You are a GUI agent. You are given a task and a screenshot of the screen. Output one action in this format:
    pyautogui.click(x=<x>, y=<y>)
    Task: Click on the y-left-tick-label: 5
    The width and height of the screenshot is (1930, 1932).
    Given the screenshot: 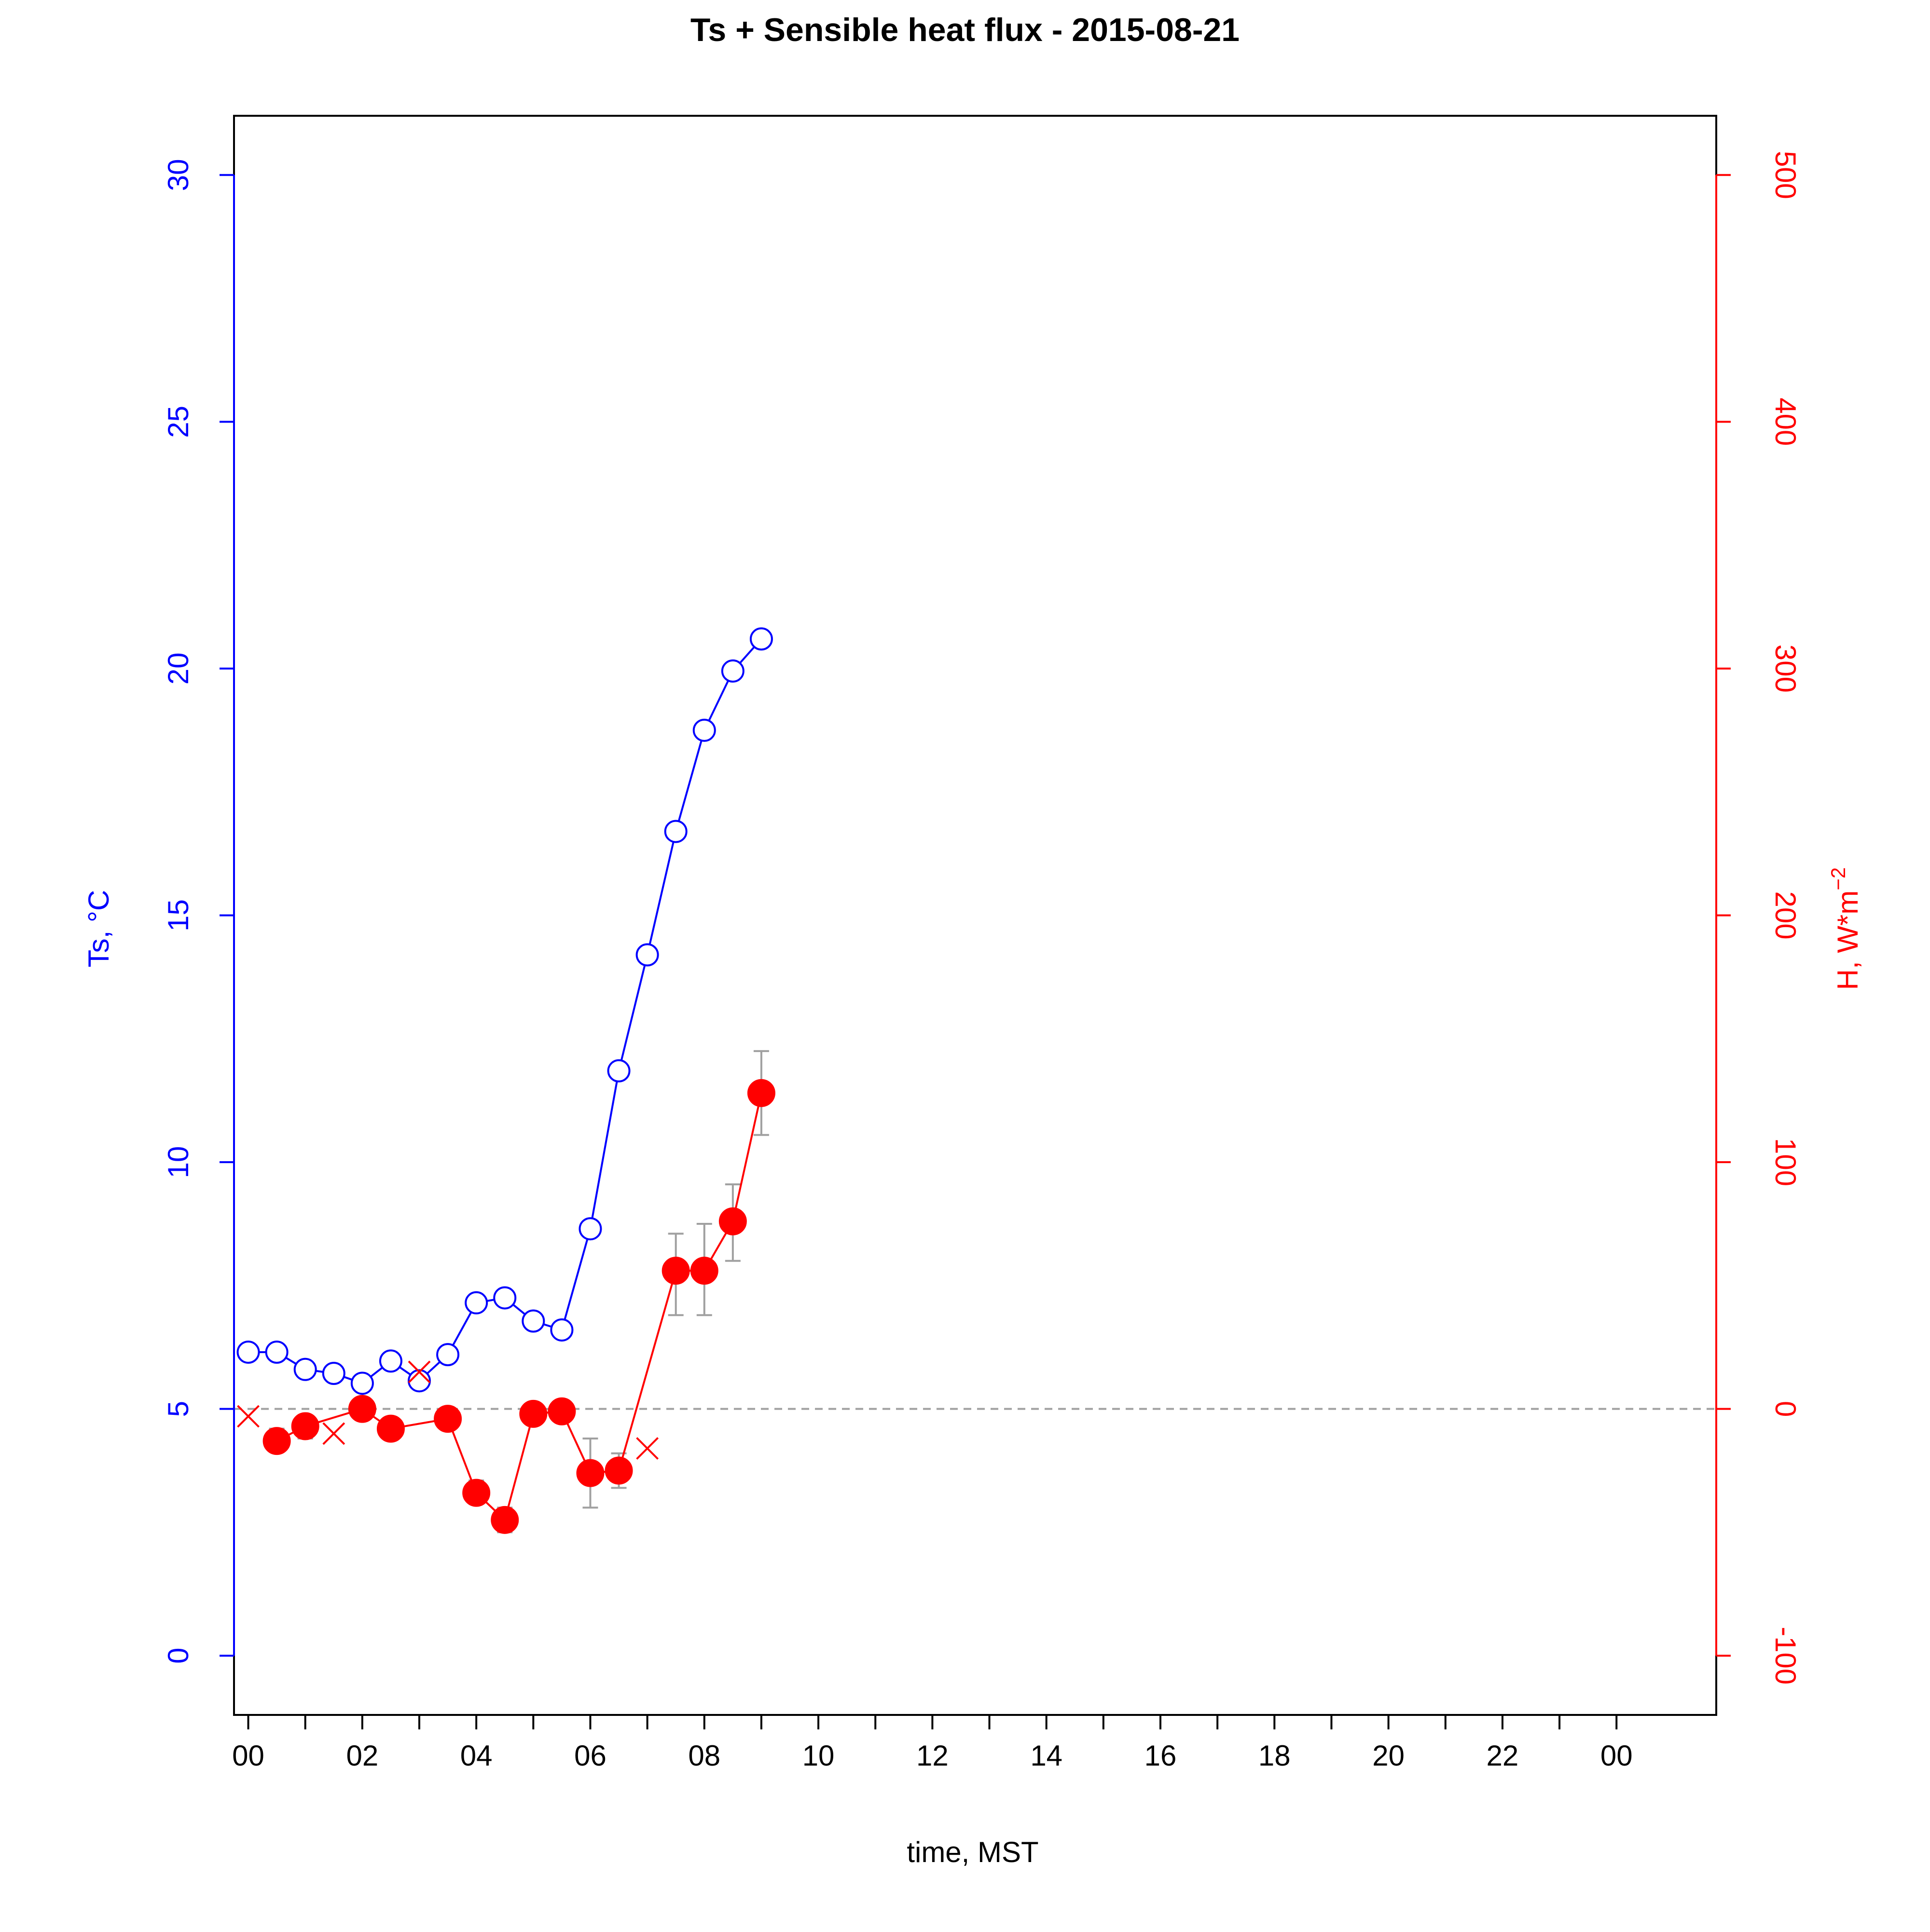 What is the action you would take?
    pyautogui.click(x=178, y=1409)
    